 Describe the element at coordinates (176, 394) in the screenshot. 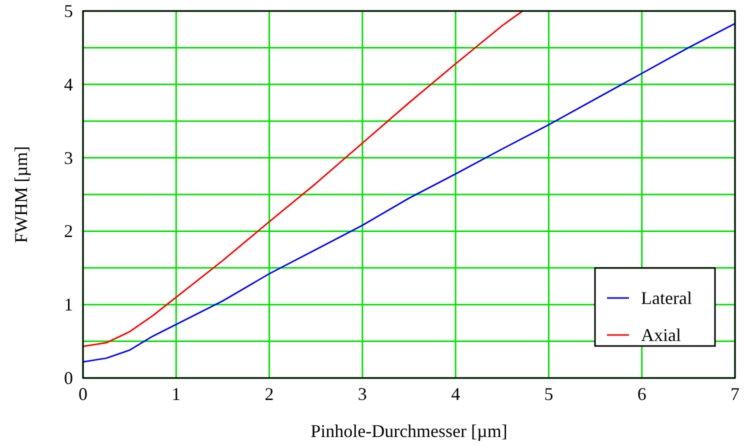

I see `x-tick-label: 1` at that location.